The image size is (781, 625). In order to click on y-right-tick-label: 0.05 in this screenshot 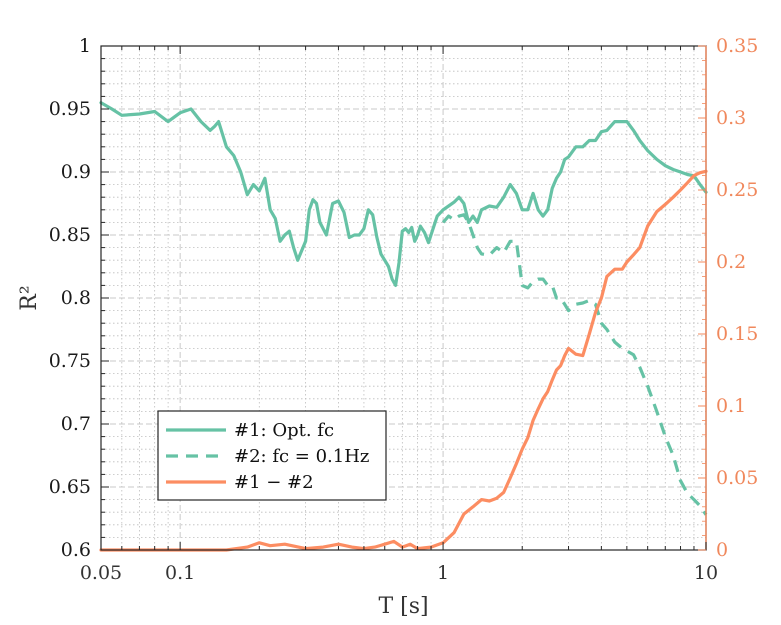, I will do `click(737, 478)`.